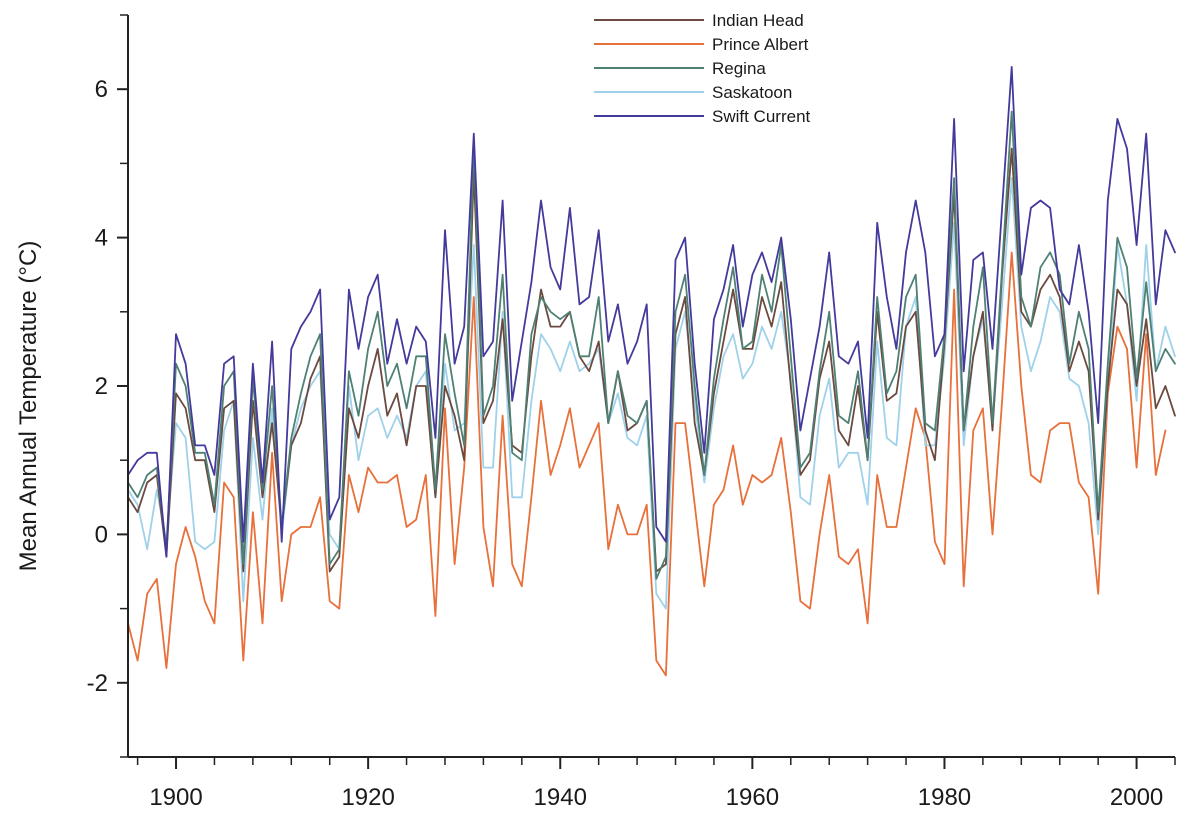  What do you see at coordinates (761, 116) in the screenshot?
I see `legend-label: Swift Current` at bounding box center [761, 116].